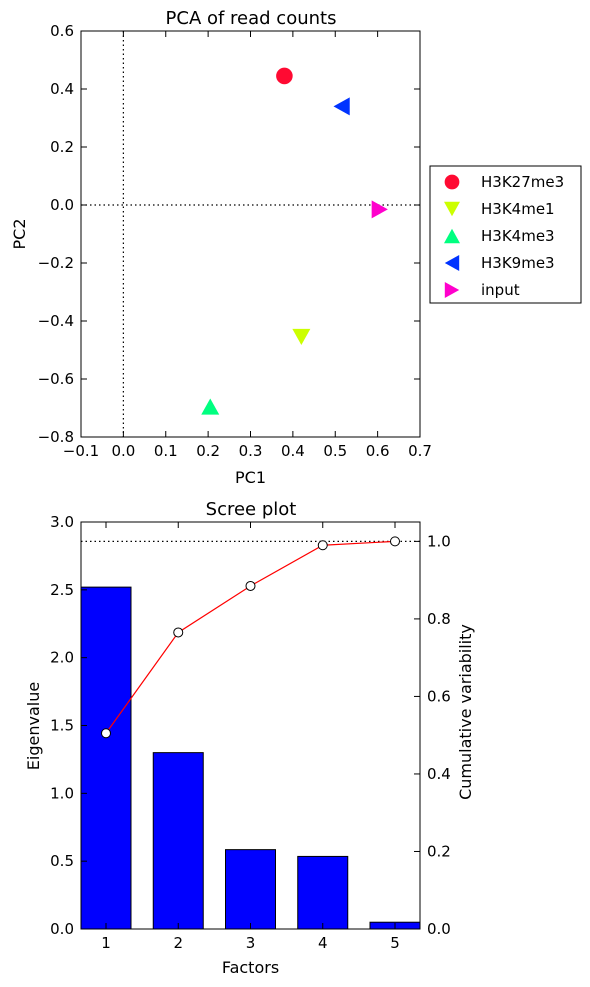 This screenshot has width=590, height=987. Describe the element at coordinates (379, 209) in the screenshot. I see `pca-point-input` at that location.